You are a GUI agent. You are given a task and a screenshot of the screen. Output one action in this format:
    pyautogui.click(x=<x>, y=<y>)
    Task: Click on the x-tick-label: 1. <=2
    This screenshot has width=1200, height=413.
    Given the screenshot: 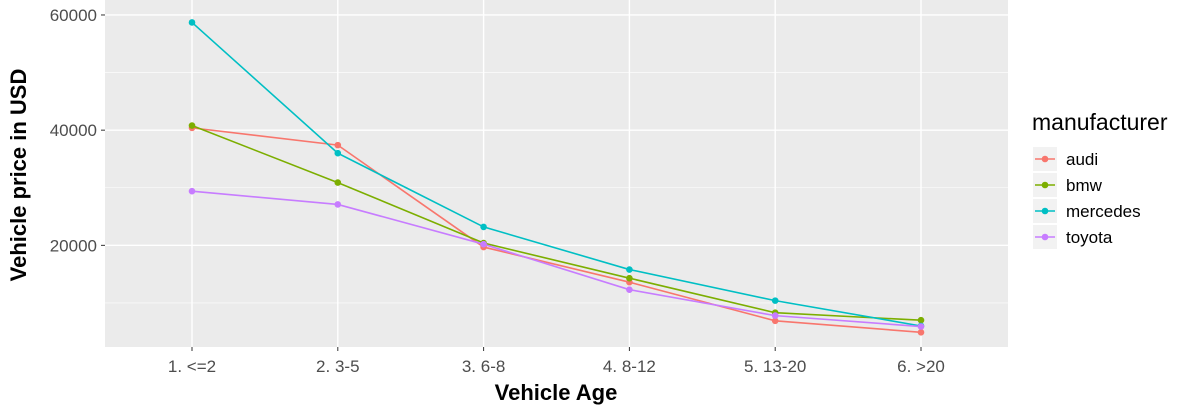 What is the action you would take?
    pyautogui.click(x=192, y=366)
    